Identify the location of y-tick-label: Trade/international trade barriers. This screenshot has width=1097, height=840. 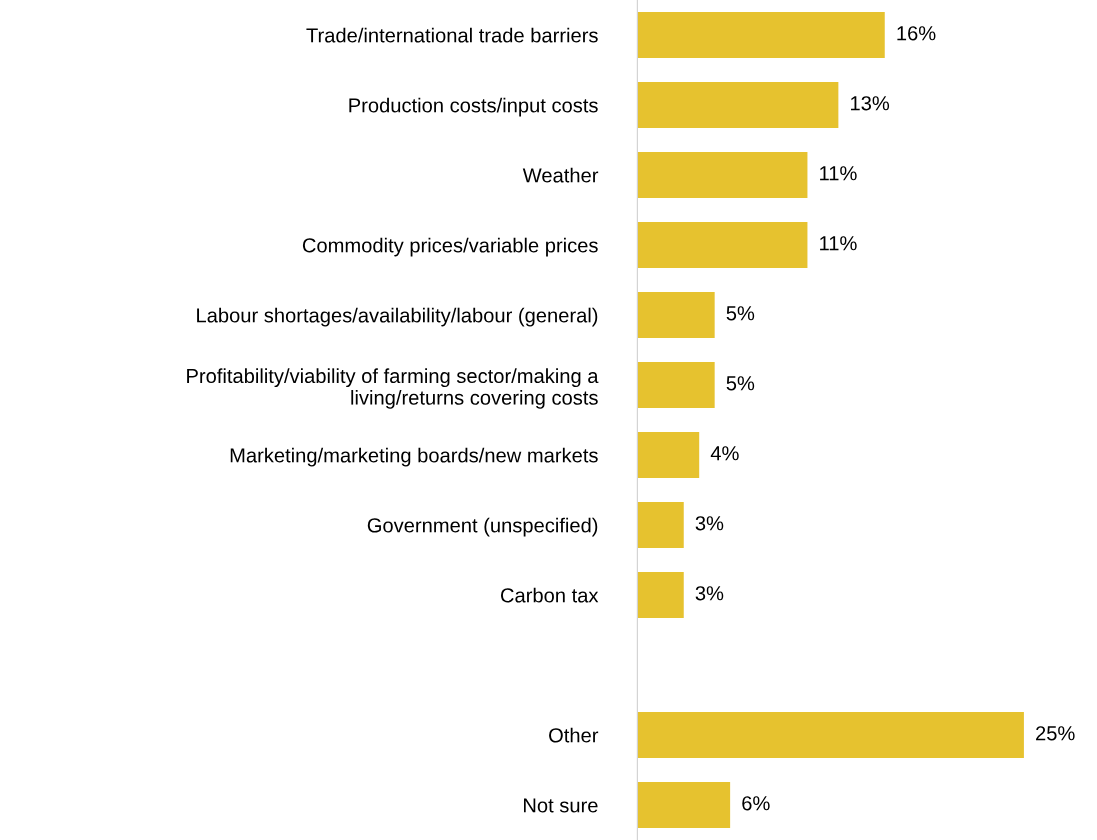
(452, 35).